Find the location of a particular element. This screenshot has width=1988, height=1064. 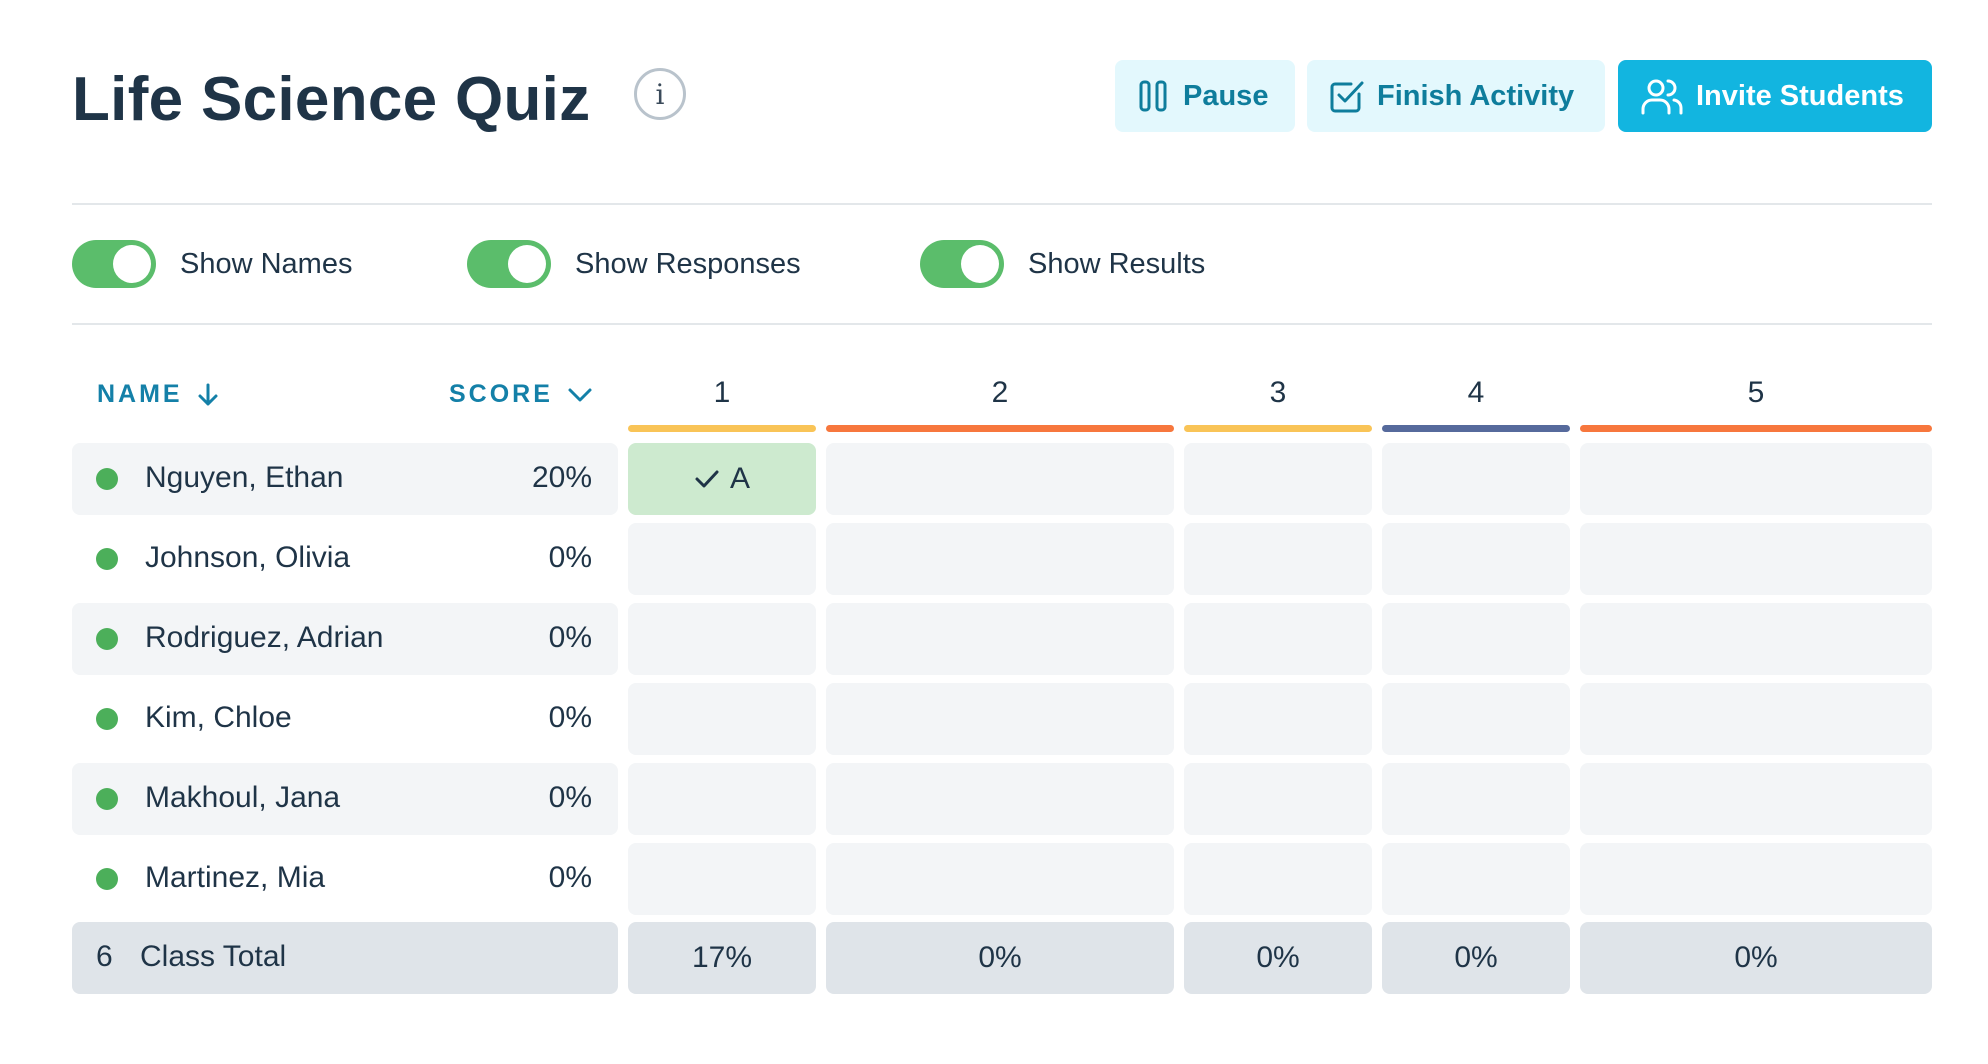

response-answer: A is located at coordinates (739, 478).